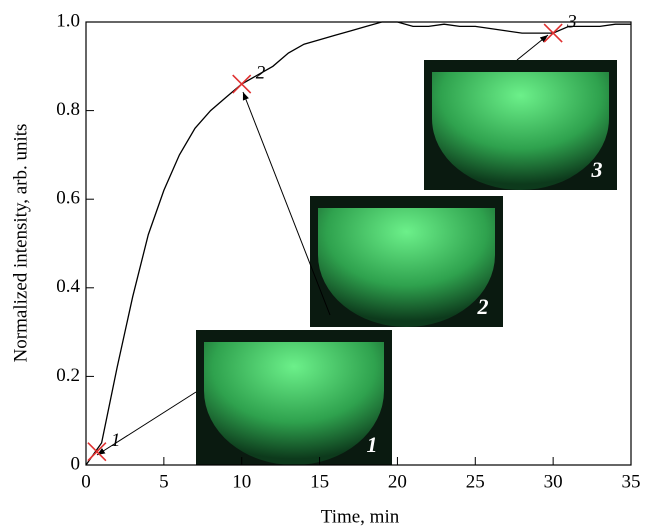  What do you see at coordinates (241, 481) in the screenshot?
I see `x-tick-label: 10` at bounding box center [241, 481].